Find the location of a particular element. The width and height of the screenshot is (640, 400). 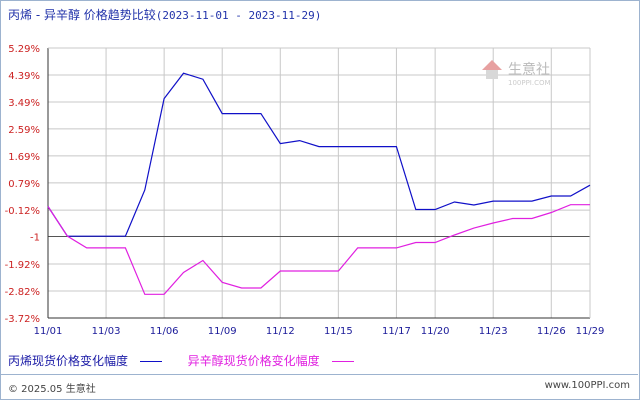

x-tick-label: 11/06 is located at coordinates (164, 331).